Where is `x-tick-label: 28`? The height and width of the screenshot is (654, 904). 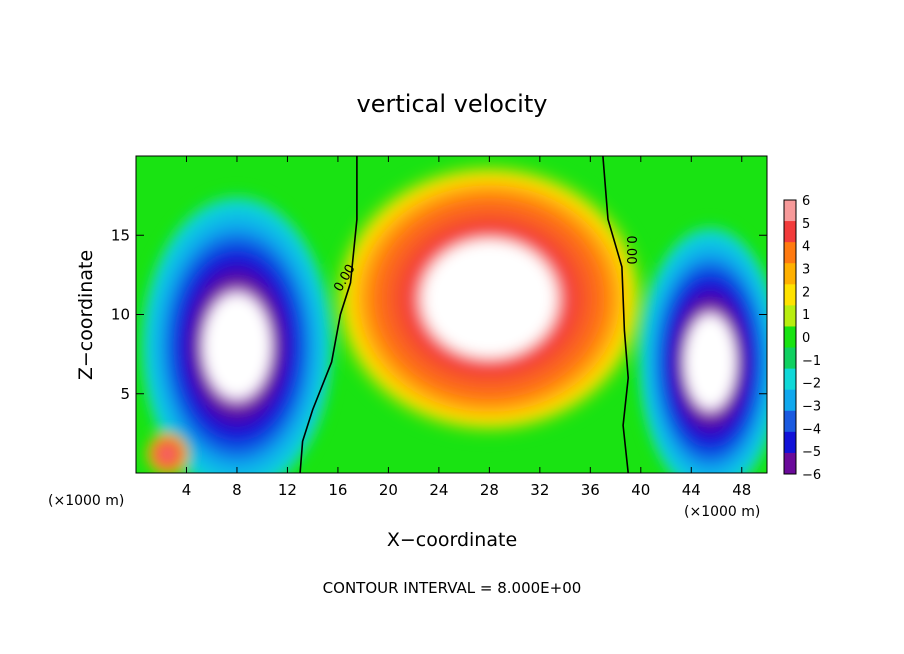 x-tick-label: 28 is located at coordinates (489, 490).